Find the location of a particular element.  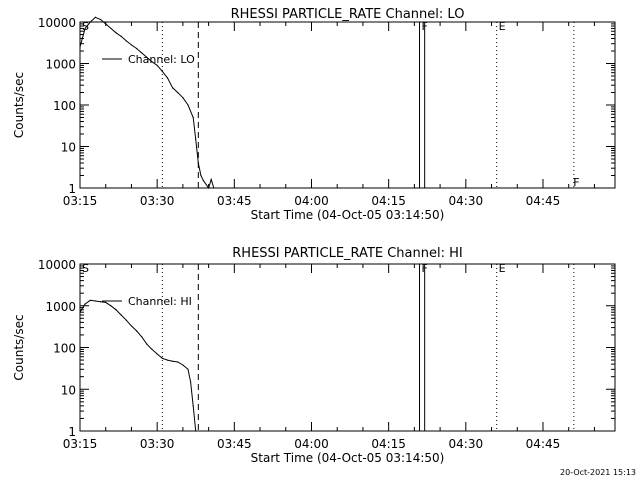

chart-title: RHESSI PARTICLE_RATE Channel: LO is located at coordinates (348, 14).